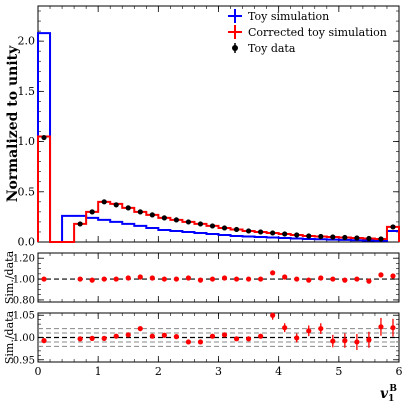  What do you see at coordinates (391, 399) in the screenshot?
I see `x-axis-label-sub: 1` at bounding box center [391, 399].